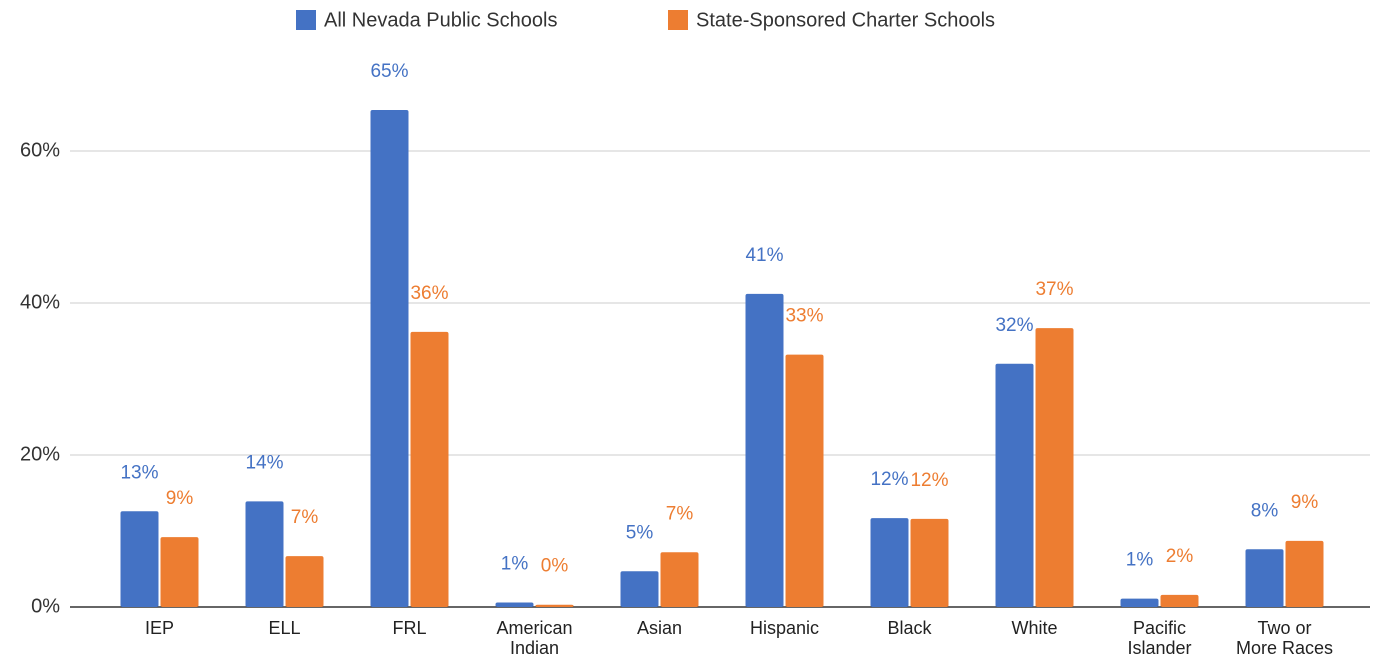 The image size is (1376, 662). What do you see at coordinates (1265, 510) in the screenshot?
I see `data-label: 8%` at bounding box center [1265, 510].